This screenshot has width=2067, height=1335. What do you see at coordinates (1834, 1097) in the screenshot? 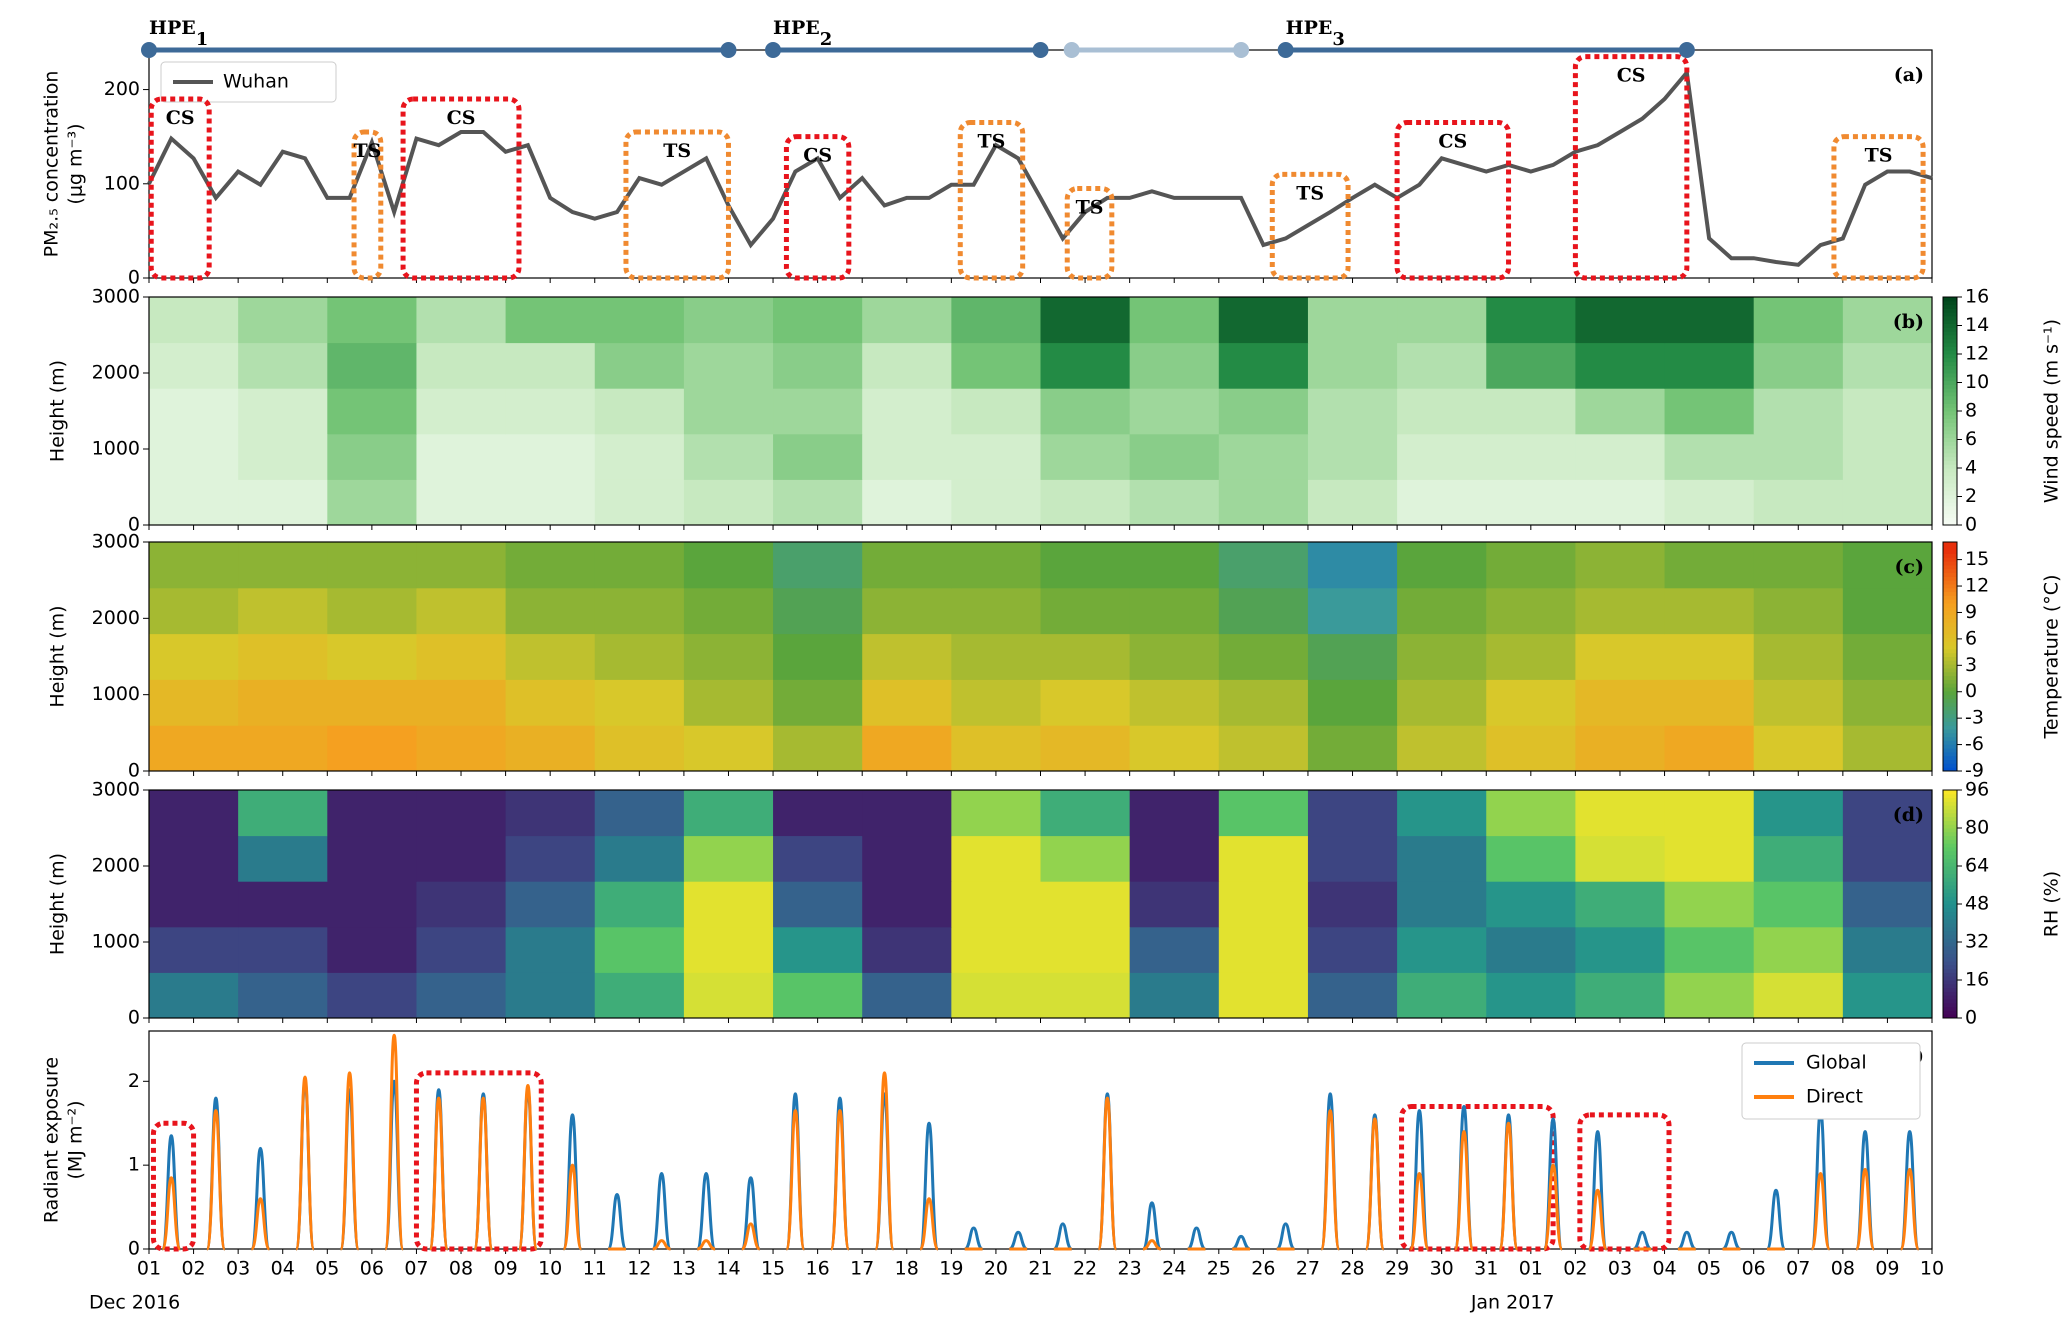
I see `legend-label: Direct` at bounding box center [1834, 1097].